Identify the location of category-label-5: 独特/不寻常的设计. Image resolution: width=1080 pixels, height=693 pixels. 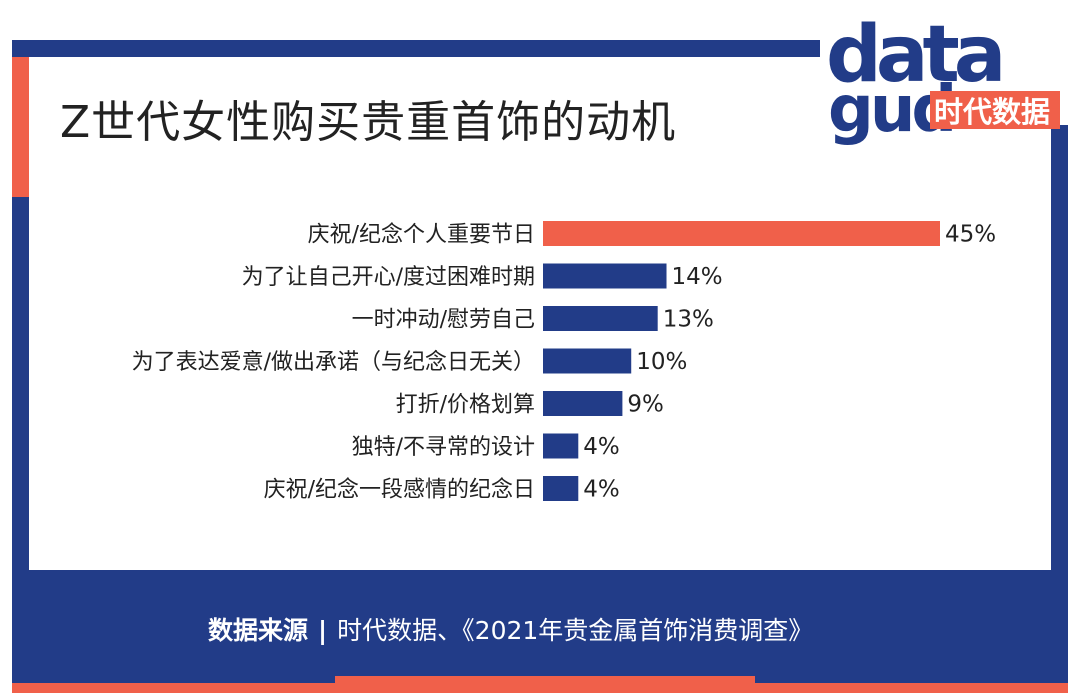
(443, 447).